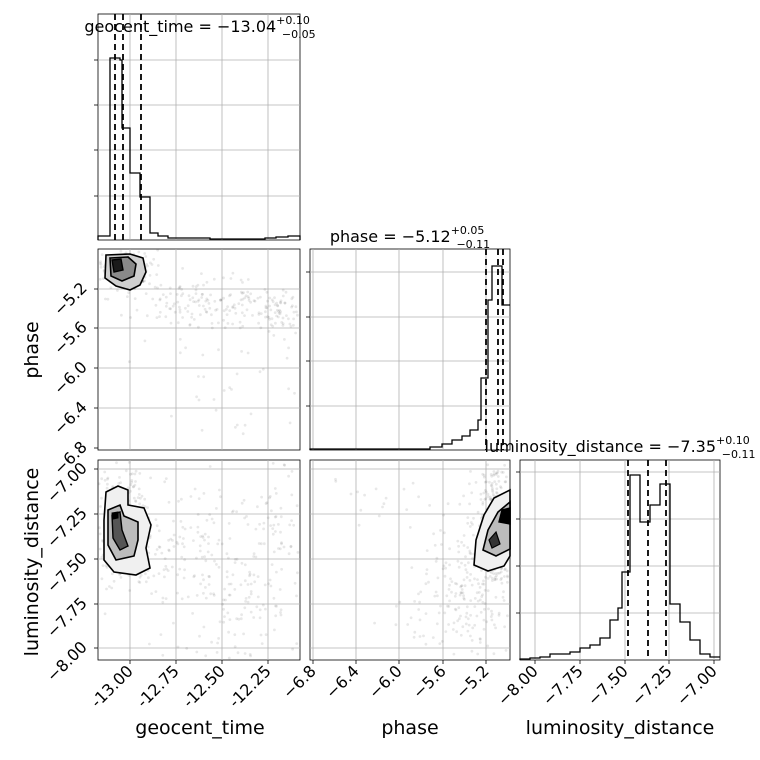 The width and height of the screenshot is (760, 760). Describe the element at coordinates (96, 128) in the screenshot. I see `y-ticks` at that location.